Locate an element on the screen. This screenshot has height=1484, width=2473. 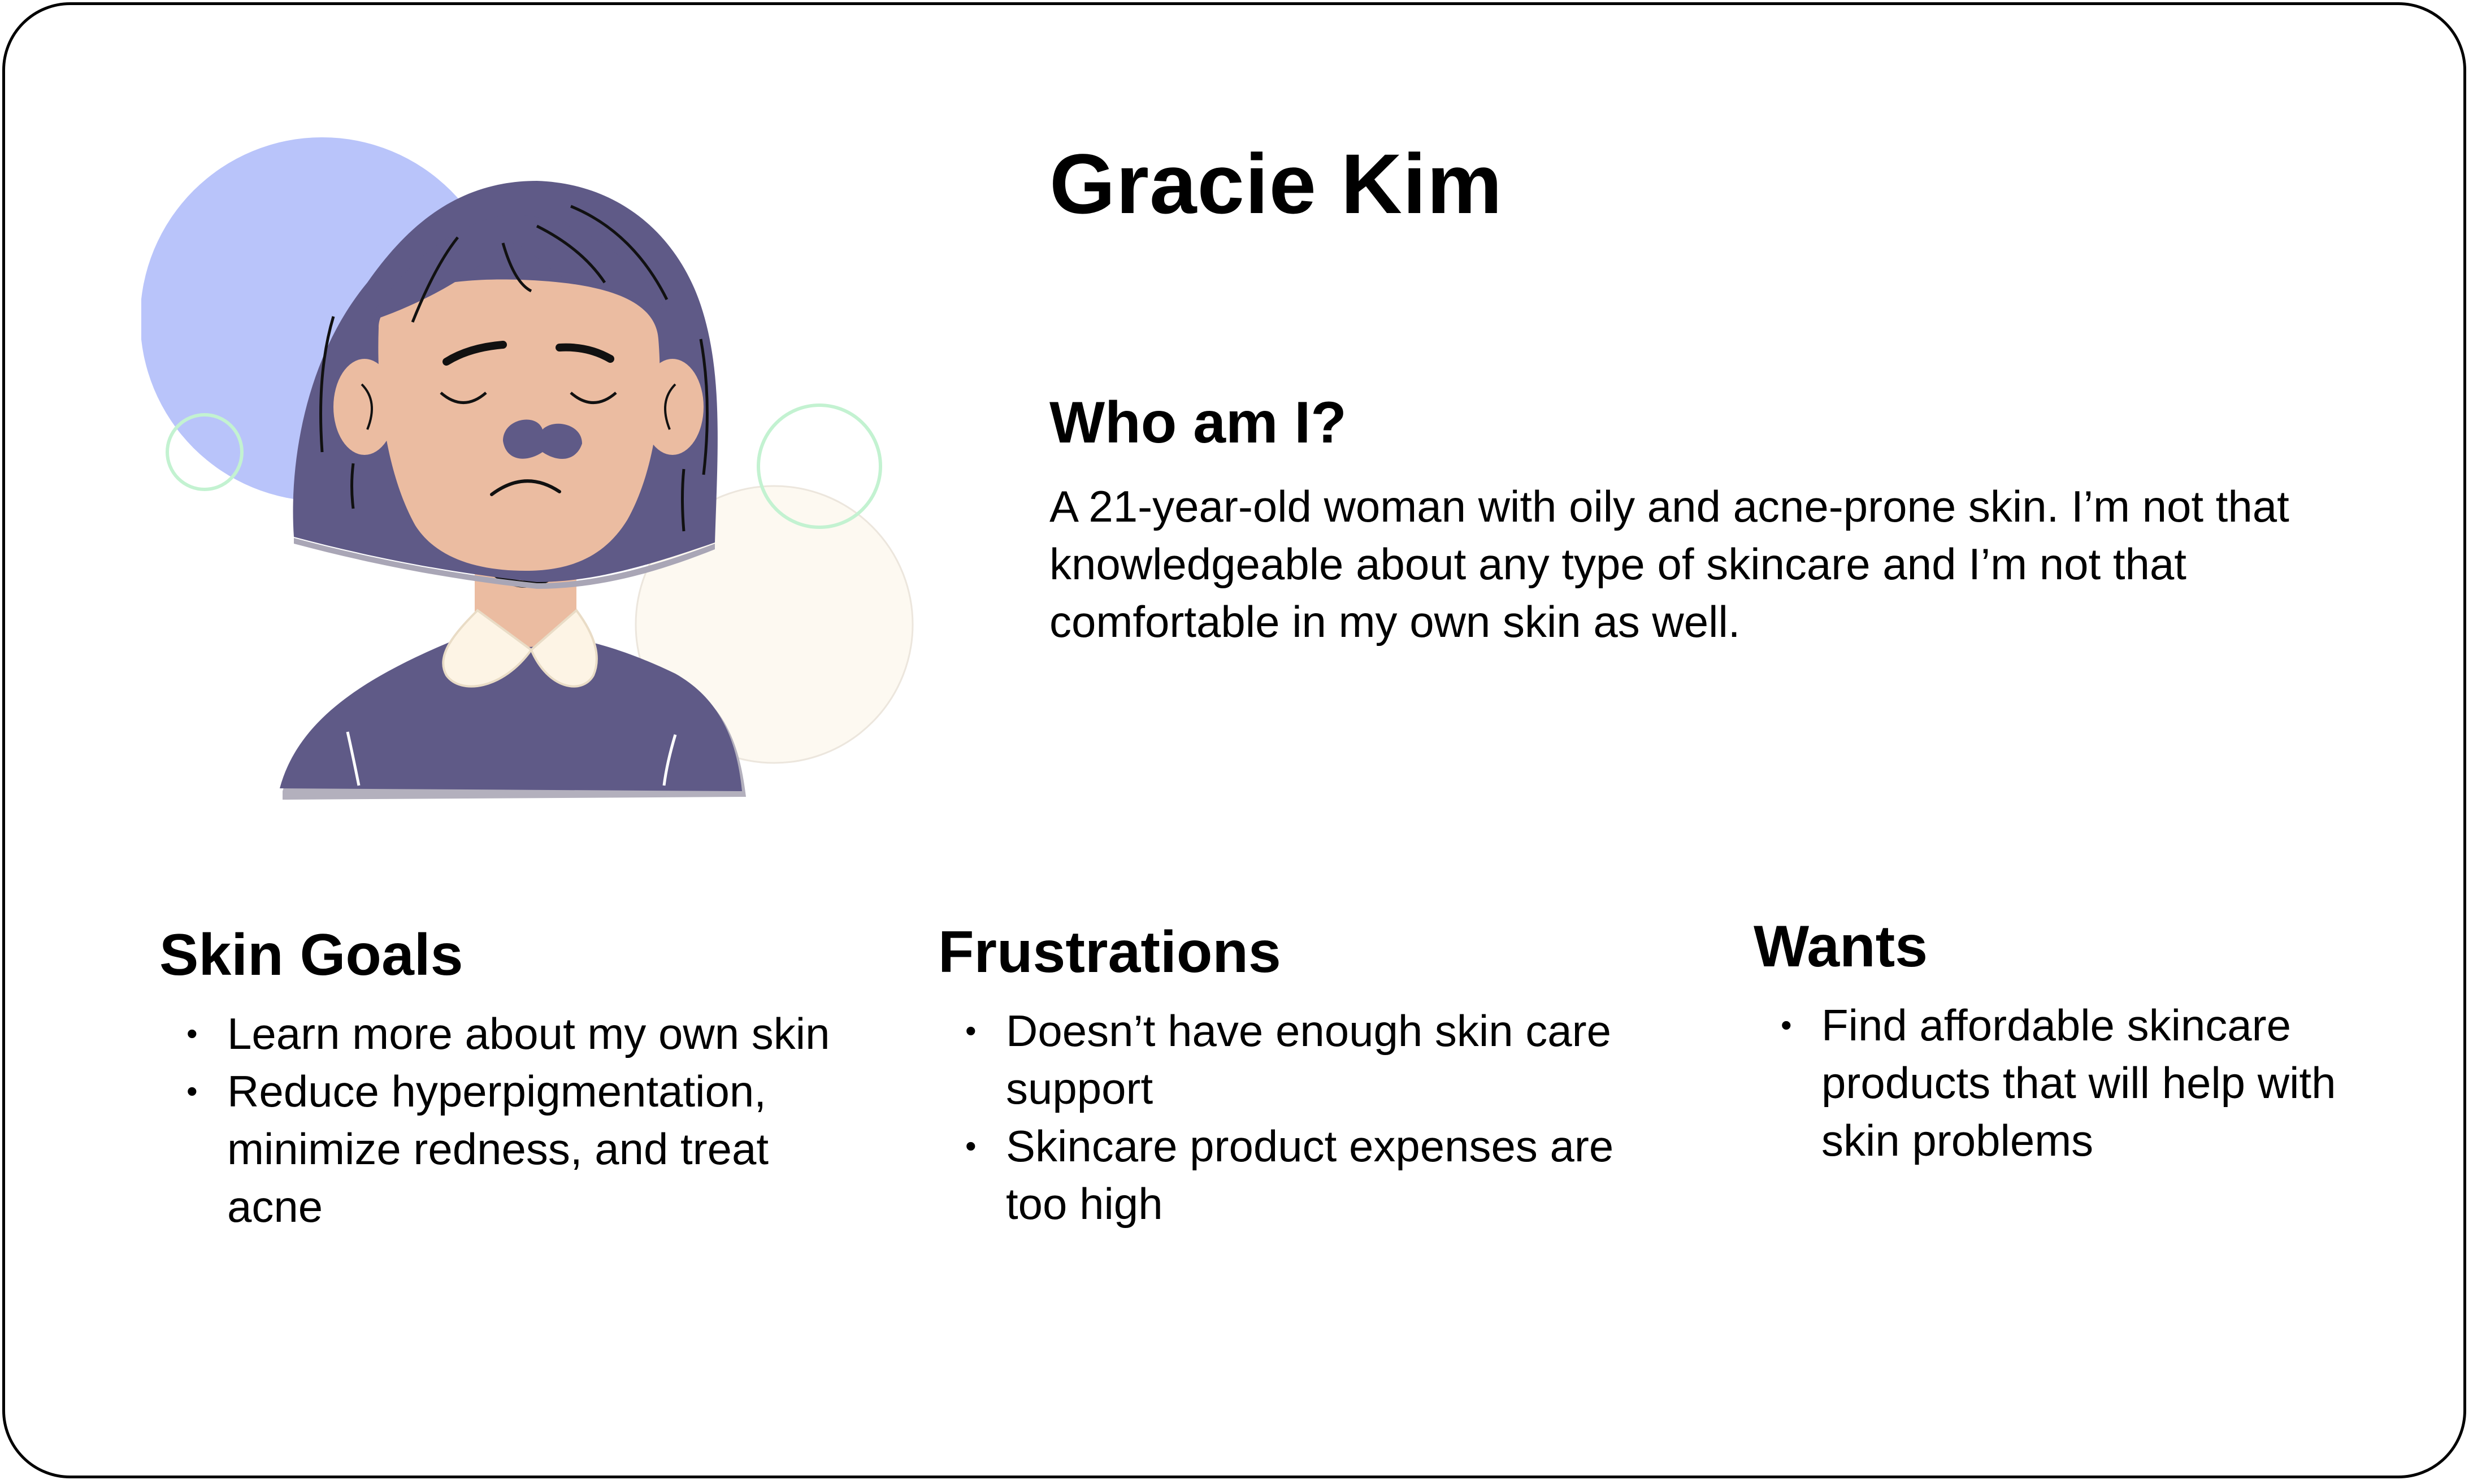
frustration-item: • Skincare product expenses are too high is located at coordinates (1305, 1175).